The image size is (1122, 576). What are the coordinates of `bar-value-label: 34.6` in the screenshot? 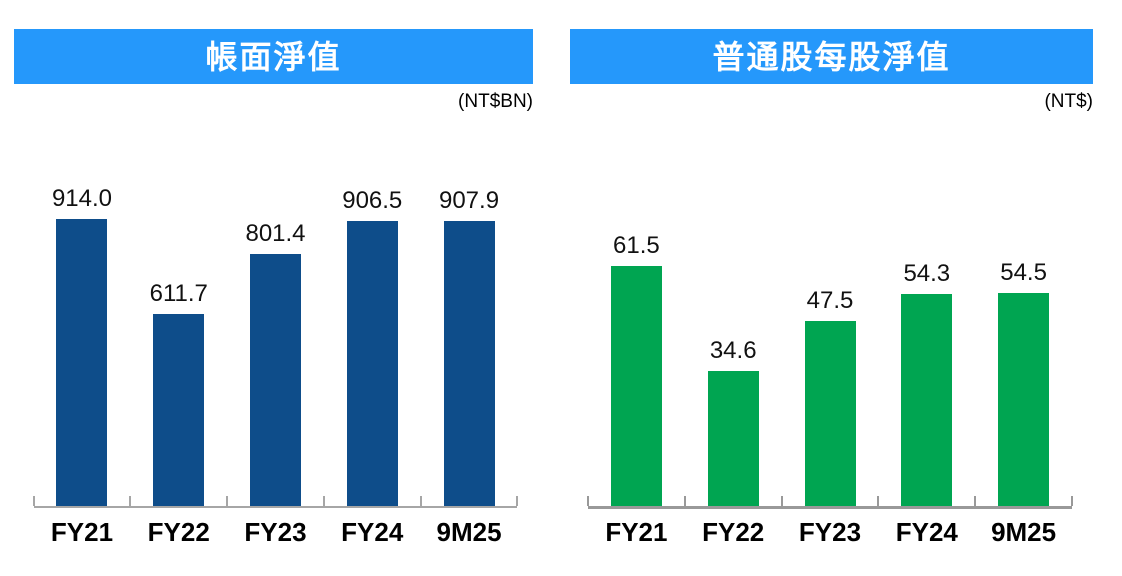 It's located at (733, 350).